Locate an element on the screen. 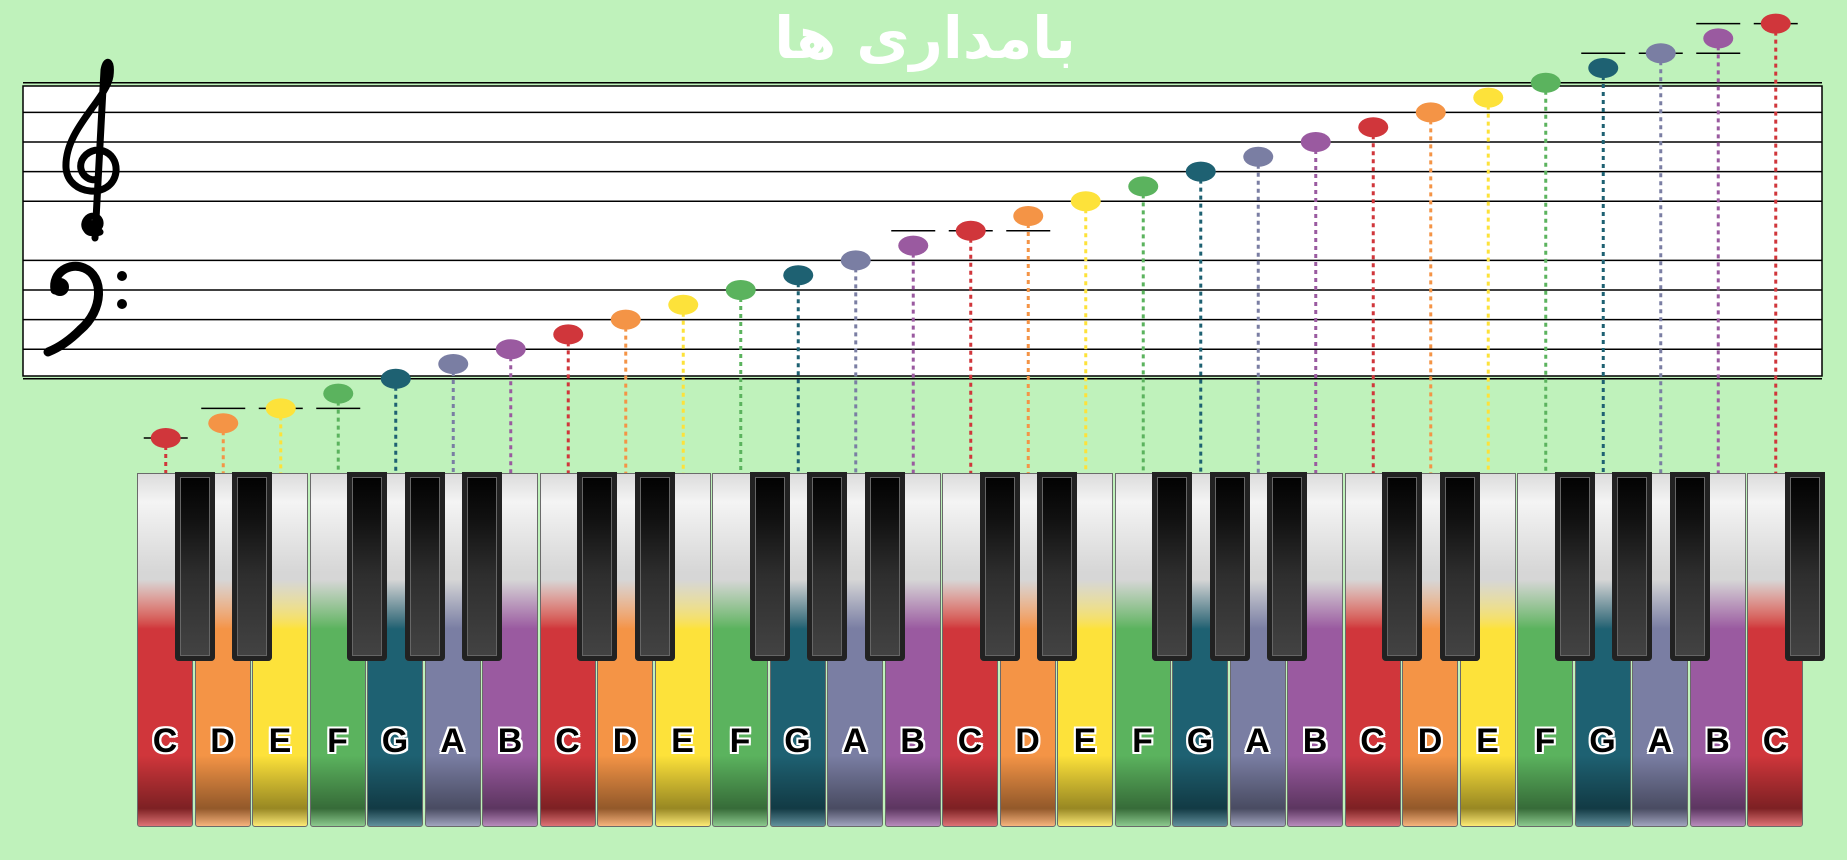  note-A3 is located at coordinates (855, 260).